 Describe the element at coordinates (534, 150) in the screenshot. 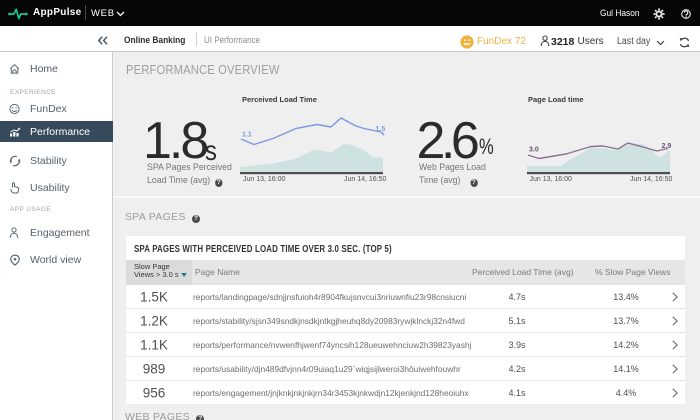

I see `svg-text: 3.0` at that location.